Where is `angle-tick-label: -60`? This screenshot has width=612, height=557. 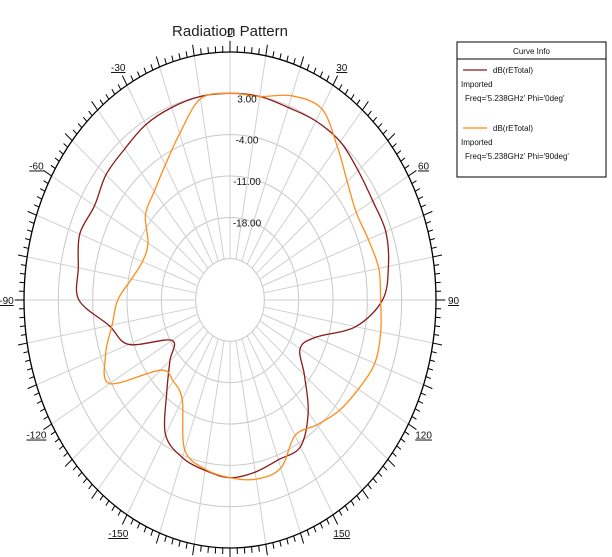
angle-tick-label: -60 is located at coordinates (36, 166).